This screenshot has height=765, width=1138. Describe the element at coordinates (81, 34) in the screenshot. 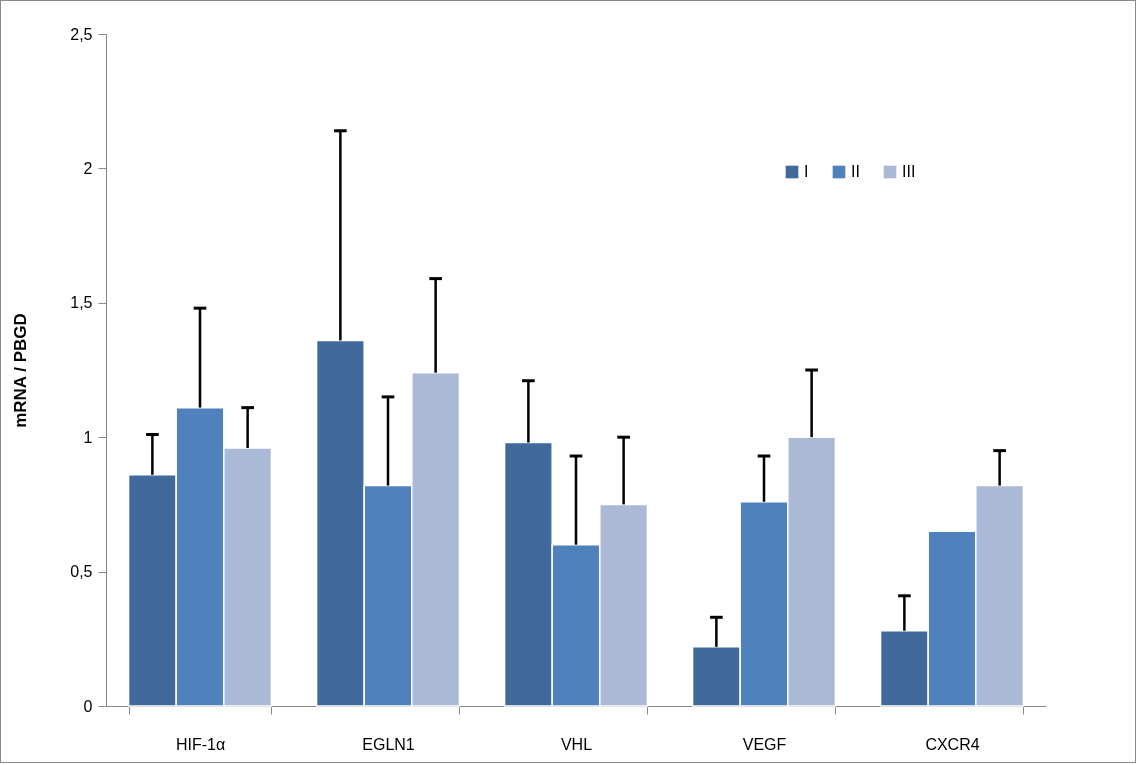

I see `y-tick-label: 2,5` at that location.